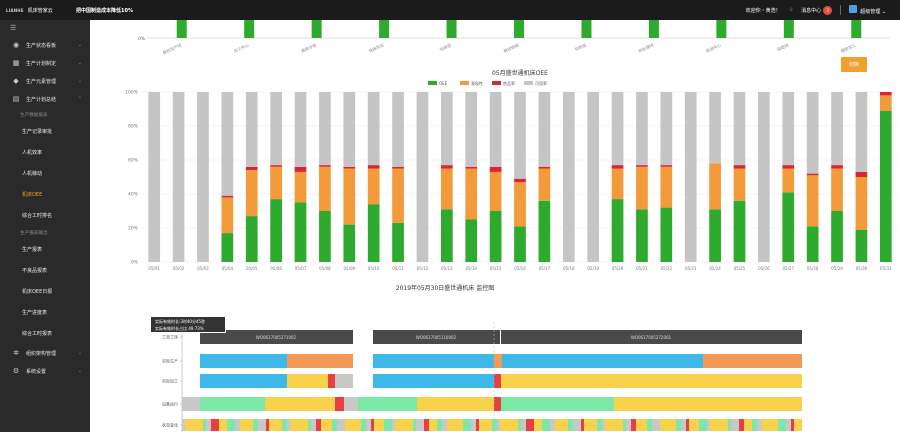 The height and width of the screenshot is (432, 900). What do you see at coordinates (691, 268) in the screenshot?
I see `x-tick-label: 05/23` at bounding box center [691, 268].